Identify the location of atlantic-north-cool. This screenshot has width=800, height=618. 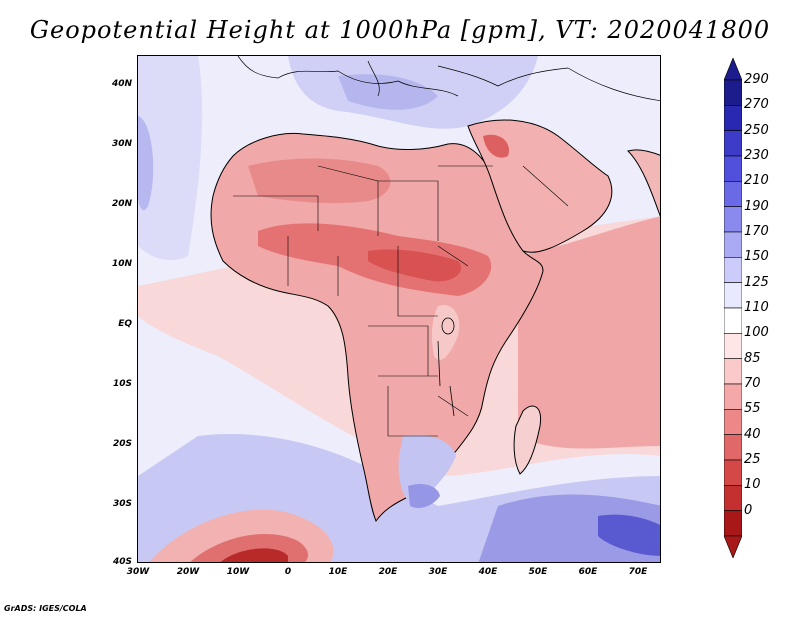
(170, 158).